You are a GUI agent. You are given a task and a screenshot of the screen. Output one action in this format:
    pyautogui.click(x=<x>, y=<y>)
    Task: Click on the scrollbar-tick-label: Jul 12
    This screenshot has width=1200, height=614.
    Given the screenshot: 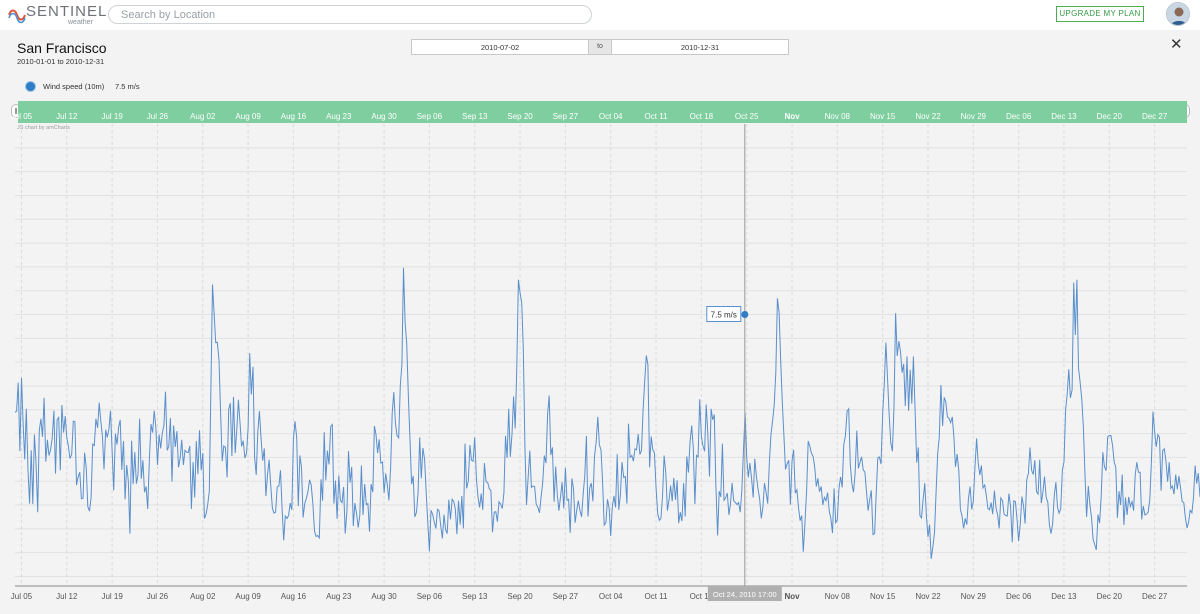 What is the action you would take?
    pyautogui.click(x=67, y=116)
    